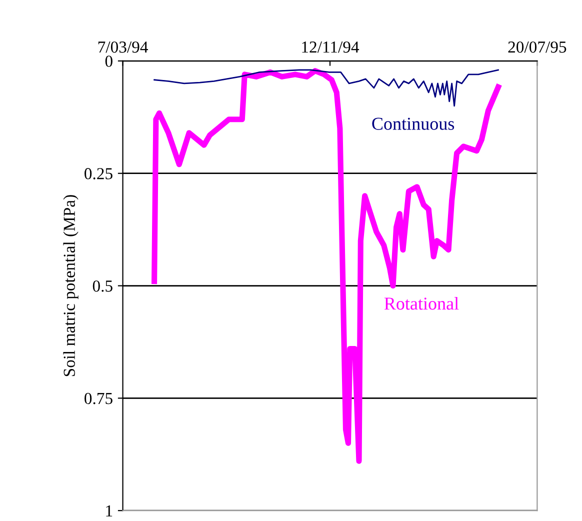  I want to click on x-tick-label: 20/07/95, so click(537, 47).